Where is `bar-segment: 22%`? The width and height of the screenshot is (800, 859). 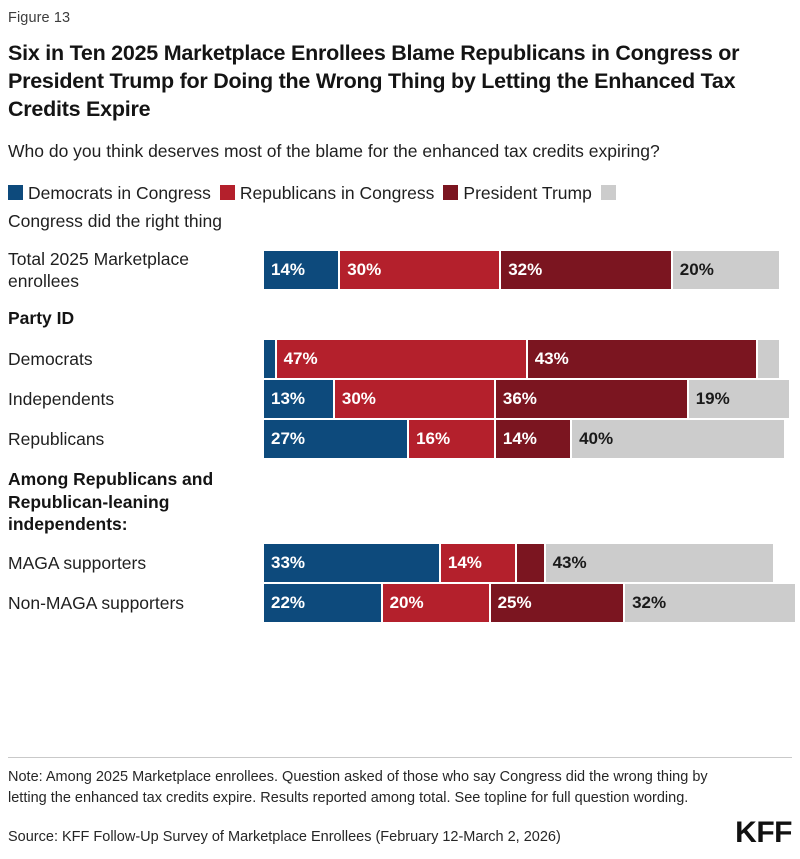
bar-segment: 22% is located at coordinates (322, 603).